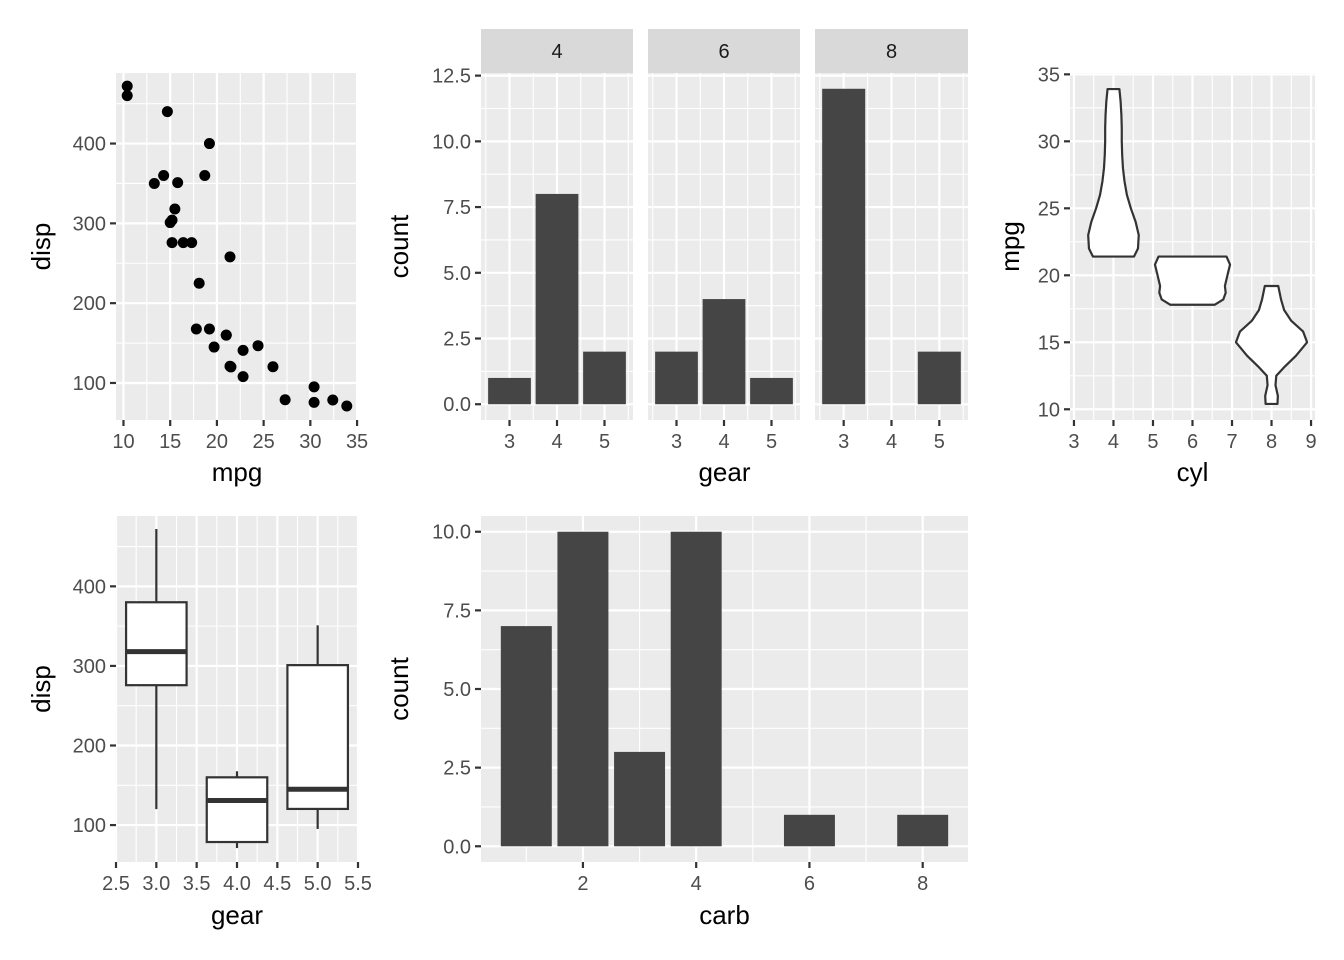 The image size is (1344, 960). I want to click on x-tick-label: 5.0, so click(318, 884).